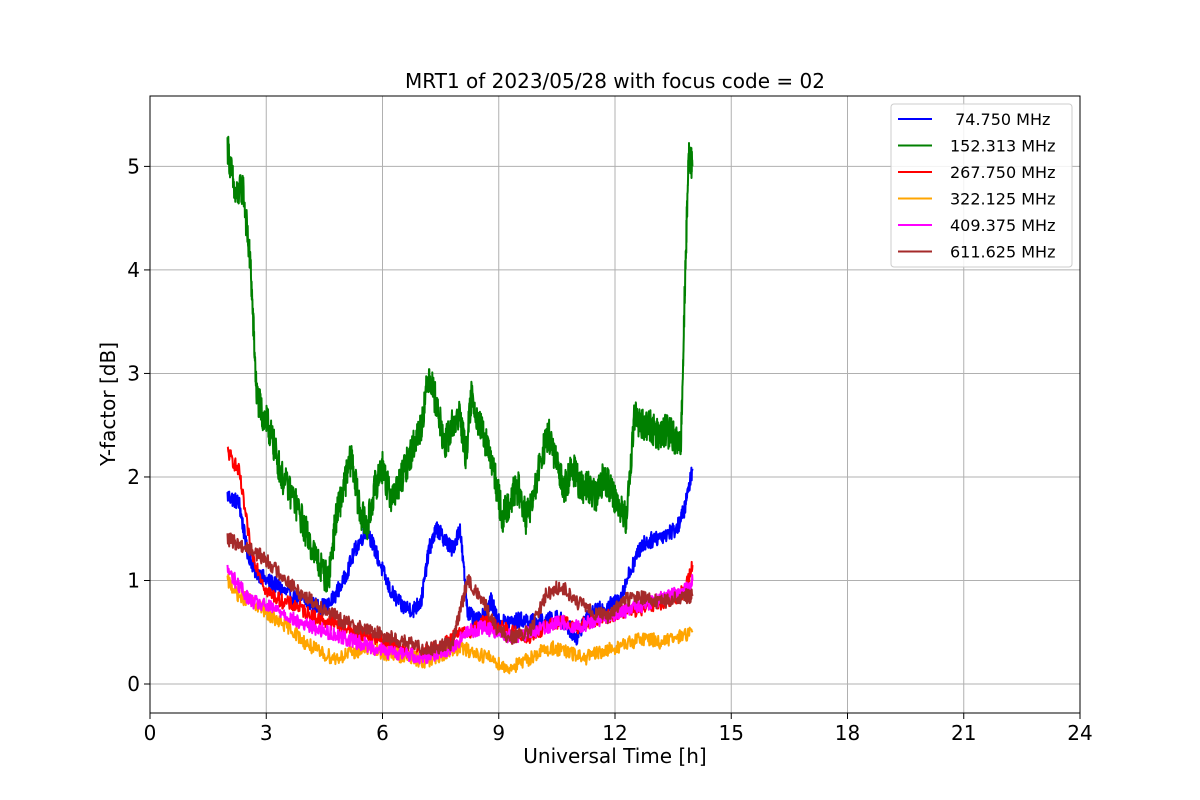  What do you see at coordinates (731, 733) in the screenshot?
I see `x-tick-label: 15` at bounding box center [731, 733].